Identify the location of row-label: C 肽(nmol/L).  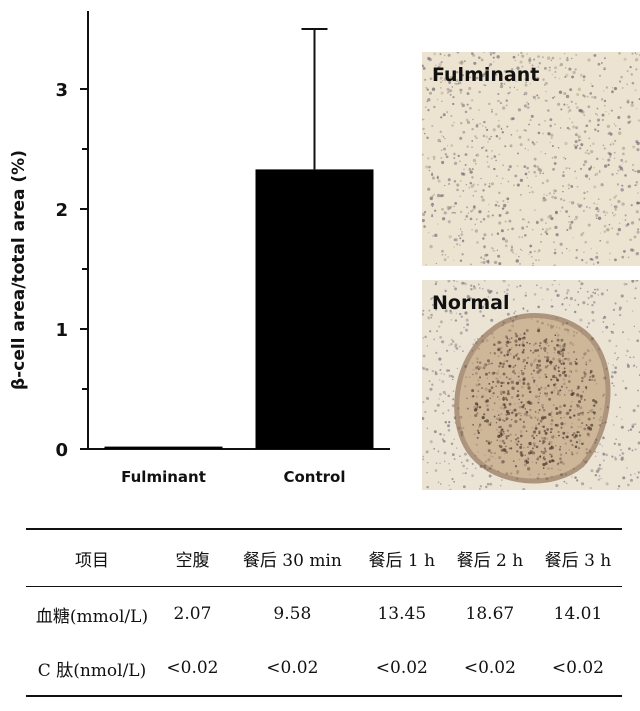
(92, 670).